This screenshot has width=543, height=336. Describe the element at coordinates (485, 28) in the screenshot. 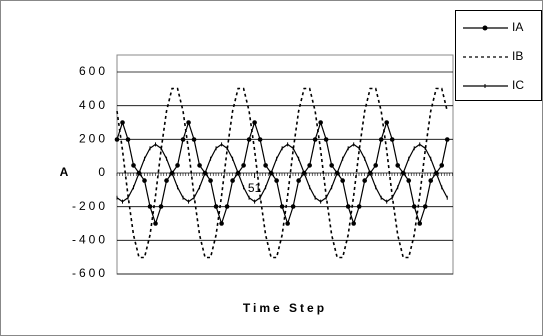

I see `legend-marker` at that location.